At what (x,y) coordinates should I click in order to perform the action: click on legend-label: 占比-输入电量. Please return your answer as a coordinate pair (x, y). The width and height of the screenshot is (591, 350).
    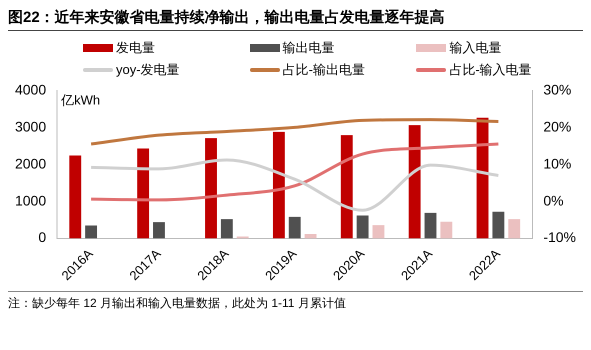
    Looking at the image, I should click on (490, 70).